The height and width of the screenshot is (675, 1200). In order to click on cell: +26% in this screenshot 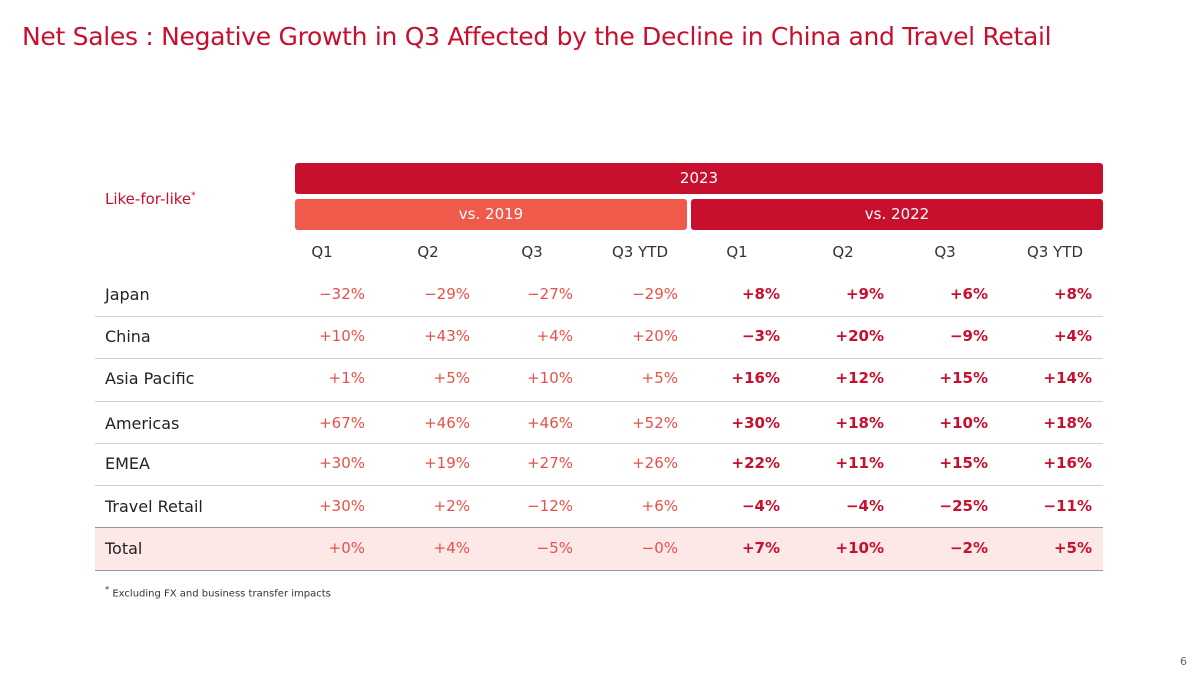, I will do `click(655, 463)`.